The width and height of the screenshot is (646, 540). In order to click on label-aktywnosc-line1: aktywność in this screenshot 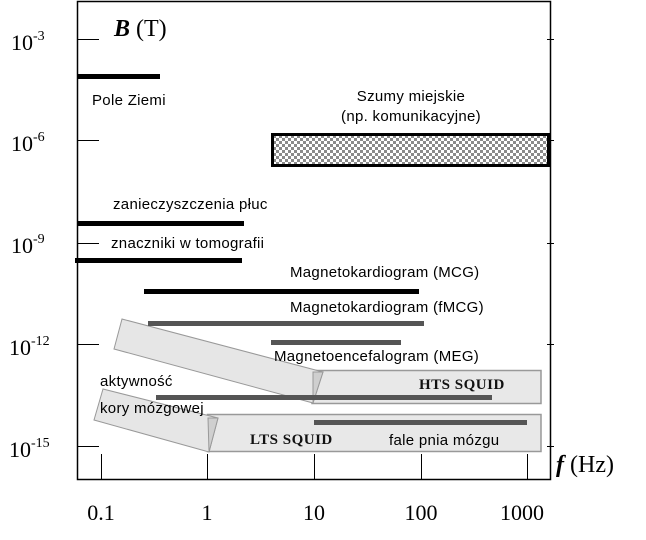, I will do `click(136, 381)`.